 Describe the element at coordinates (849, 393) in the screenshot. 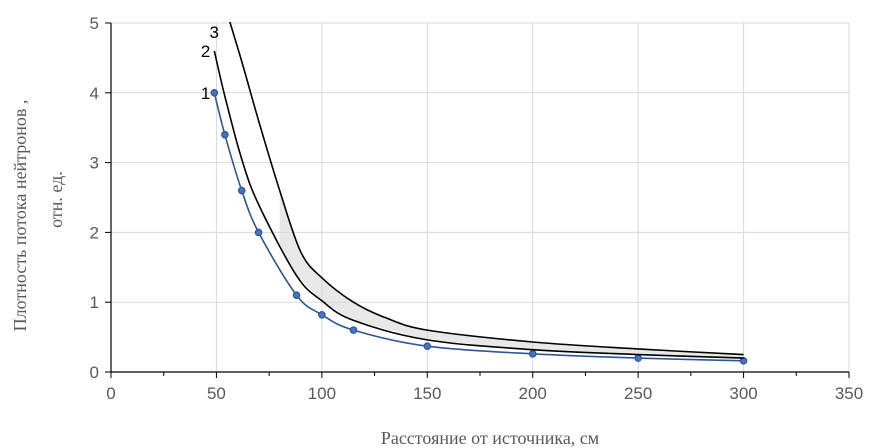

I see `x-tick-label: 350` at that location.